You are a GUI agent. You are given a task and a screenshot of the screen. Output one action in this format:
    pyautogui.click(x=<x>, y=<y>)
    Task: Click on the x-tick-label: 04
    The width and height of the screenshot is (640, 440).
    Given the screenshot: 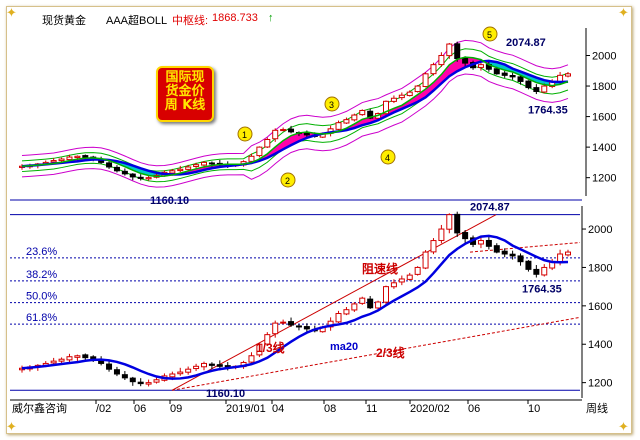 What is the action you would take?
    pyautogui.click(x=278, y=409)
    